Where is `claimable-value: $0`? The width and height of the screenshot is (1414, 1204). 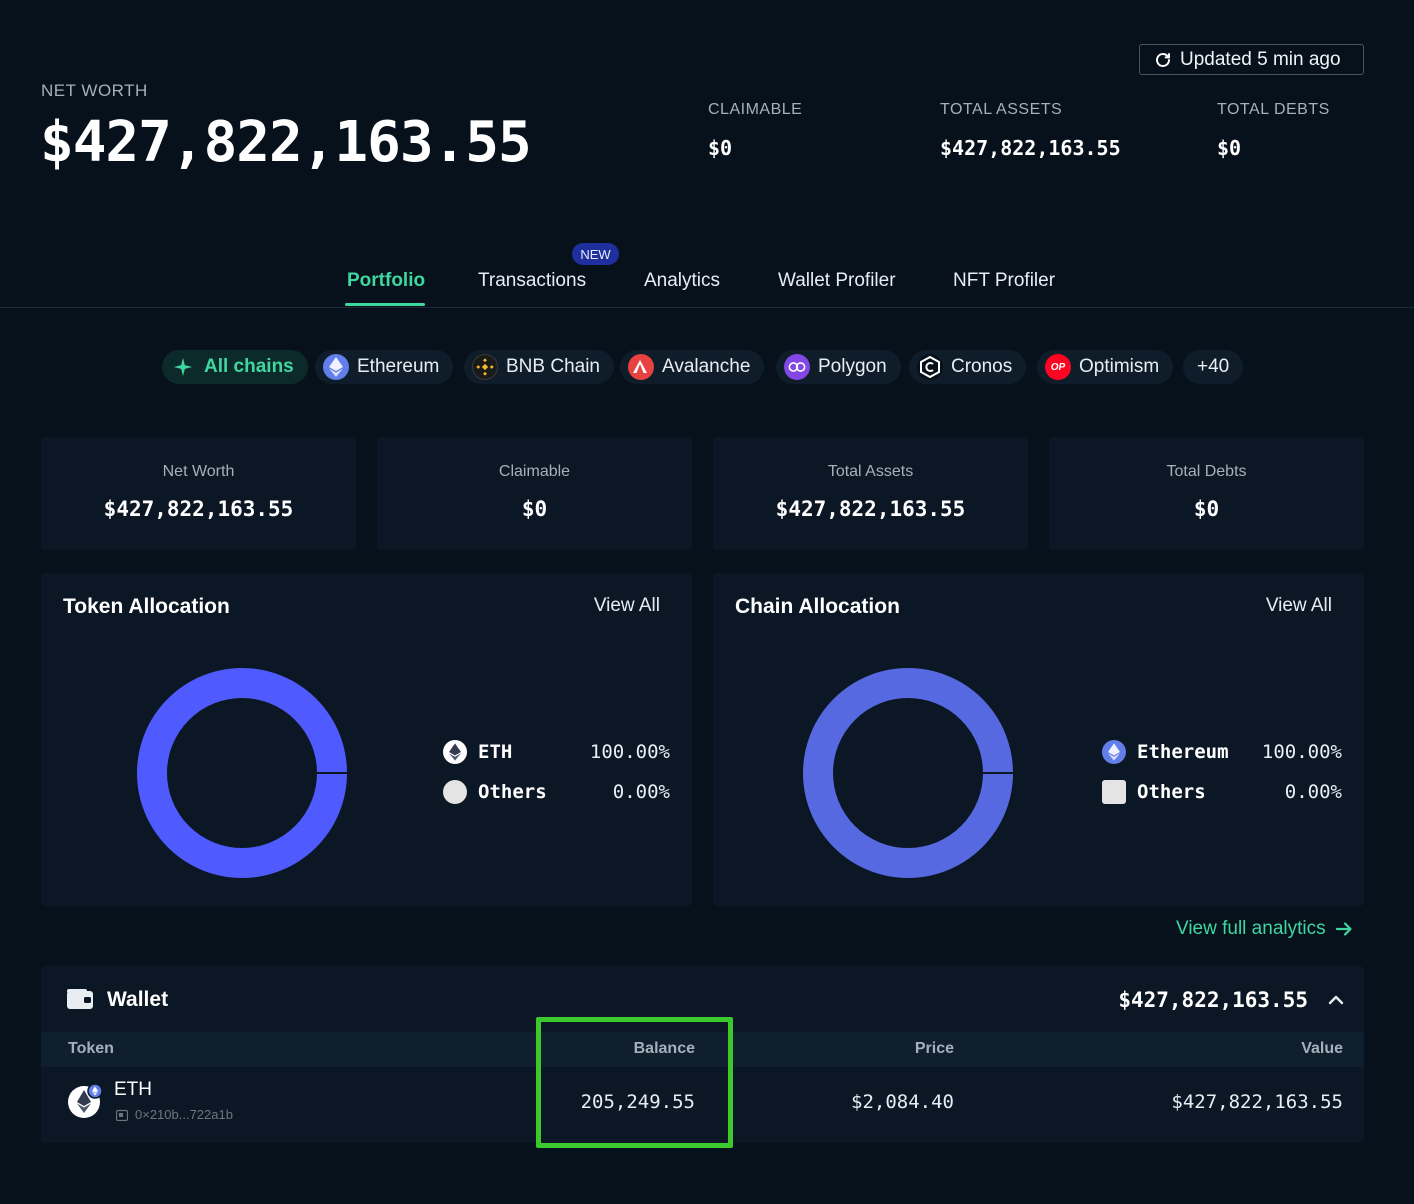
claimable-value: $0 is located at coordinates (720, 148).